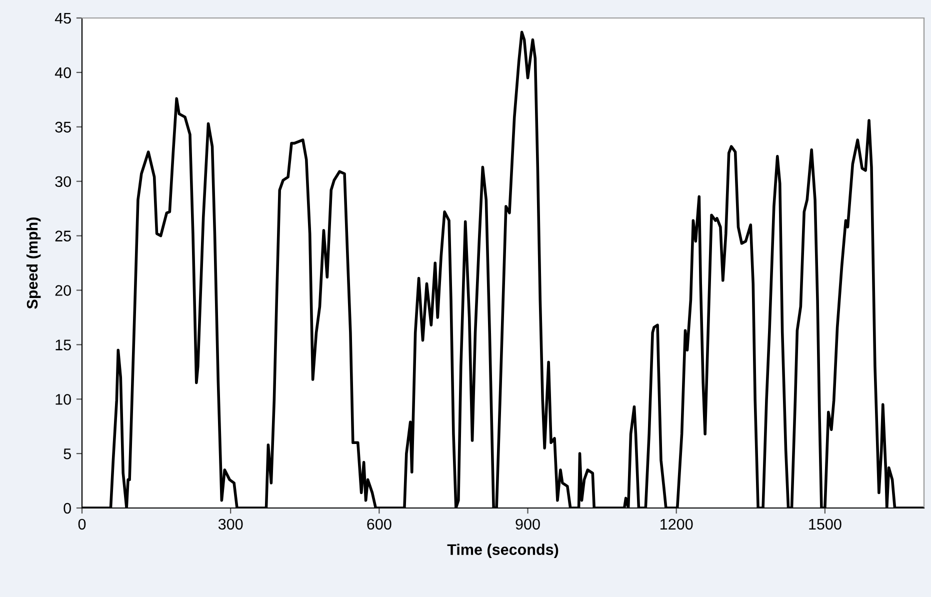 The image size is (931, 597). Describe the element at coordinates (67, 454) in the screenshot. I see `y-tick-label: 5` at that location.